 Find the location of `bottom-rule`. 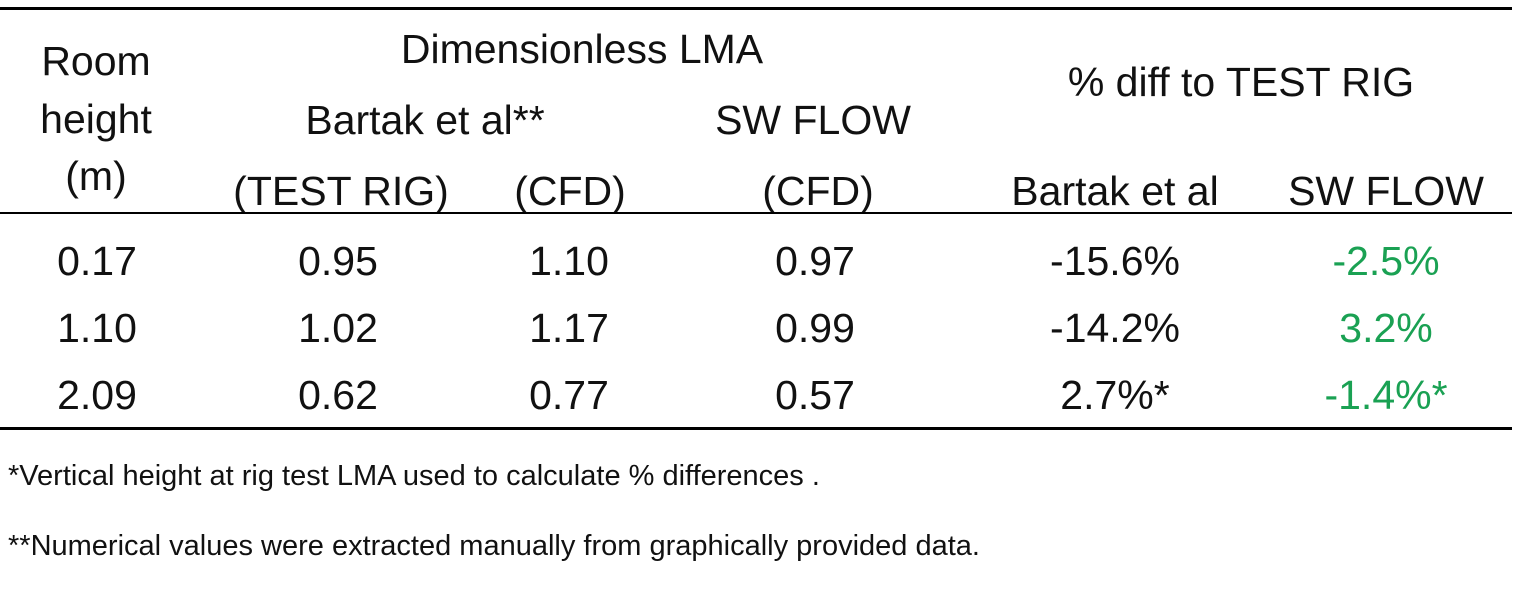

bottom-rule is located at coordinates (756, 428).